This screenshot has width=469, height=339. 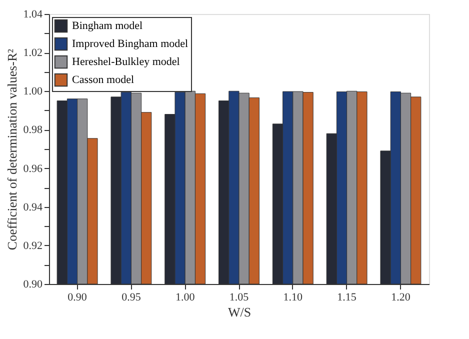 I want to click on y-tick-label: 0.92, so click(x=32, y=246).